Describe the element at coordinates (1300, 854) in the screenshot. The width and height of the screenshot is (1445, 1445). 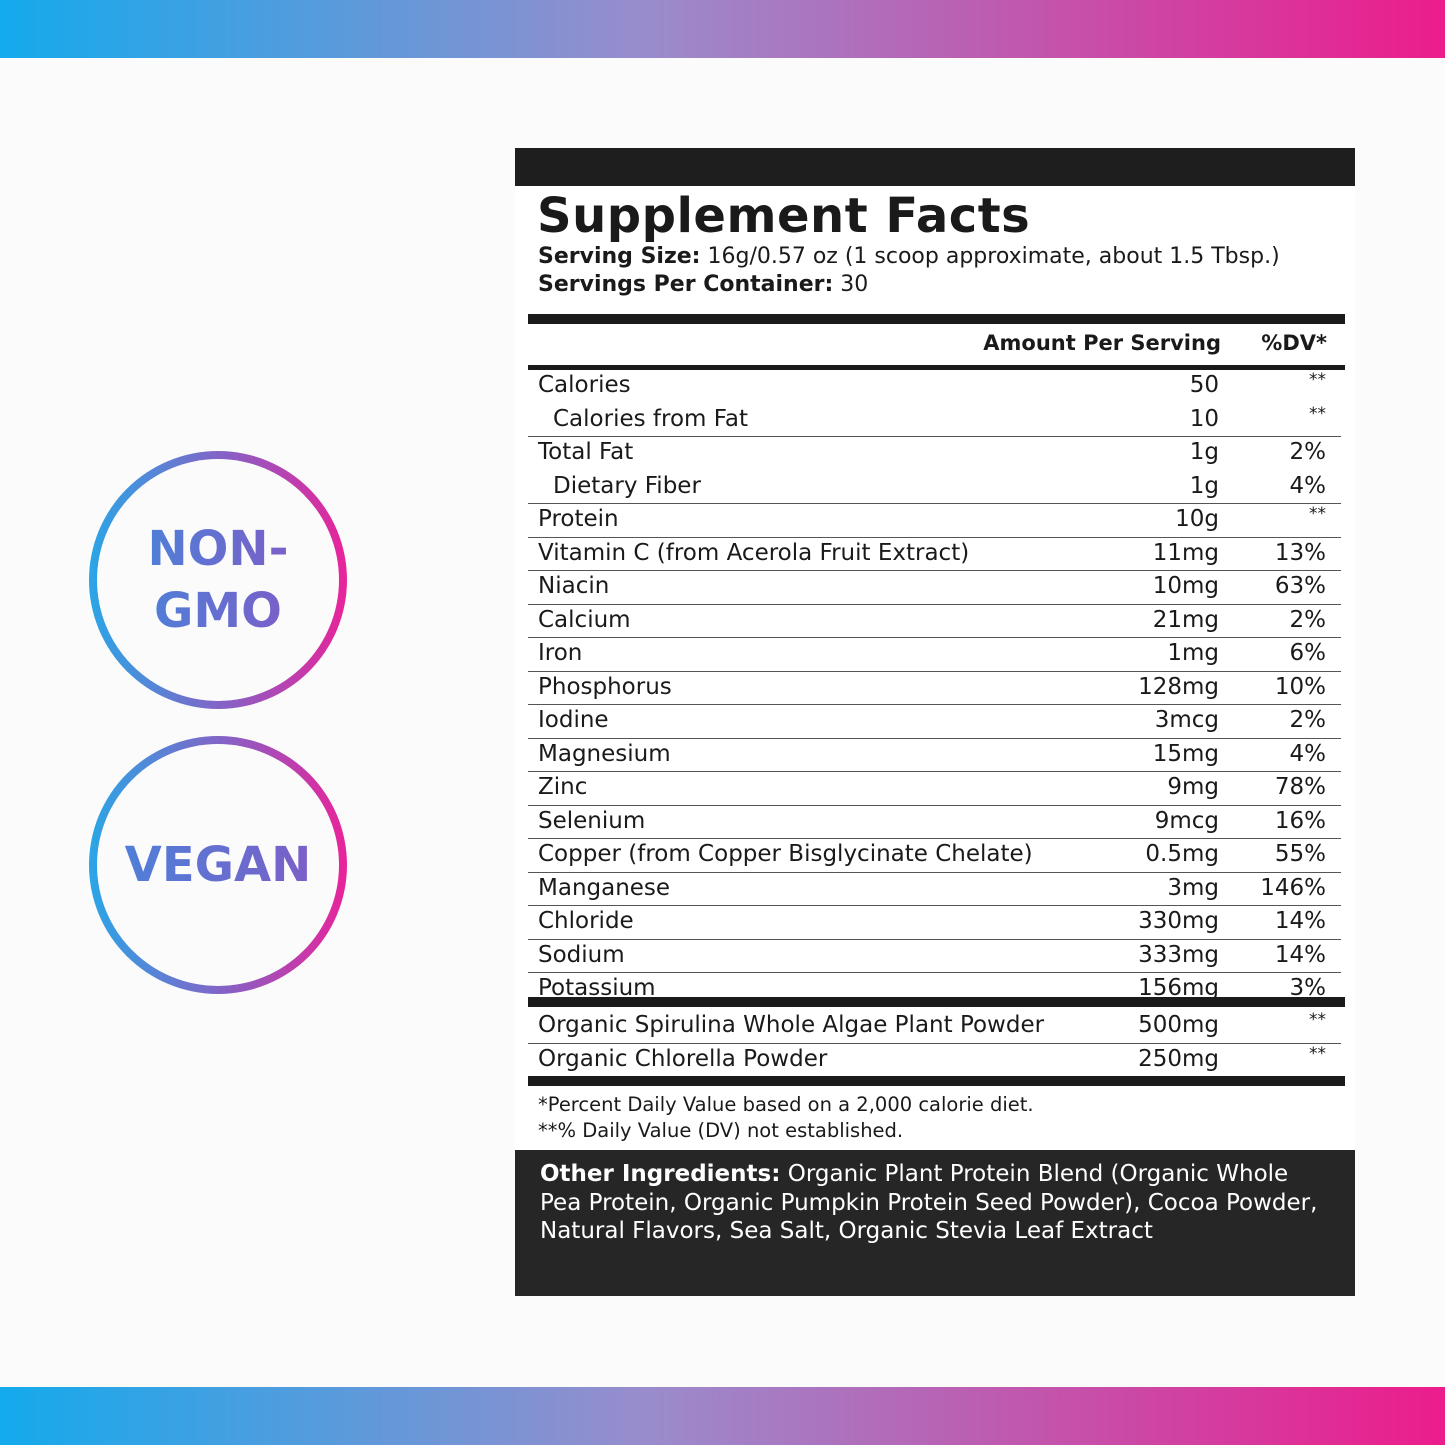
I see `nutrient-daily-value: 55%` at that location.